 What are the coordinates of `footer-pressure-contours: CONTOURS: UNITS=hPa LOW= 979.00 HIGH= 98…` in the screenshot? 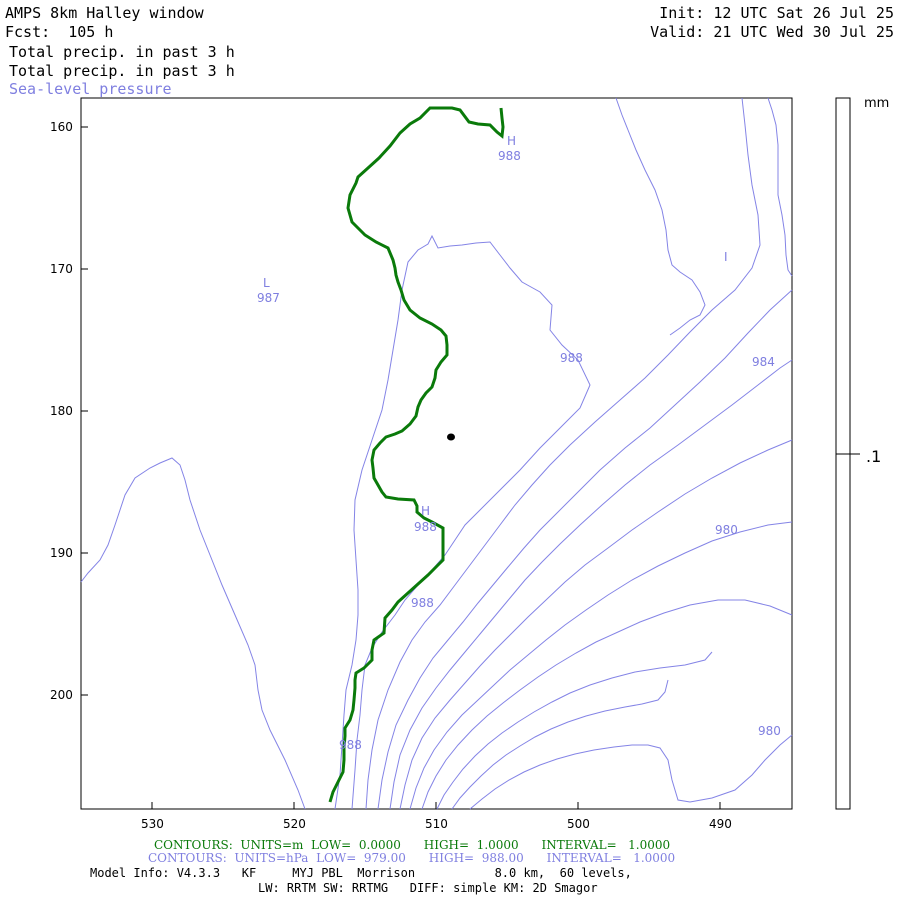 It's located at (412, 858).